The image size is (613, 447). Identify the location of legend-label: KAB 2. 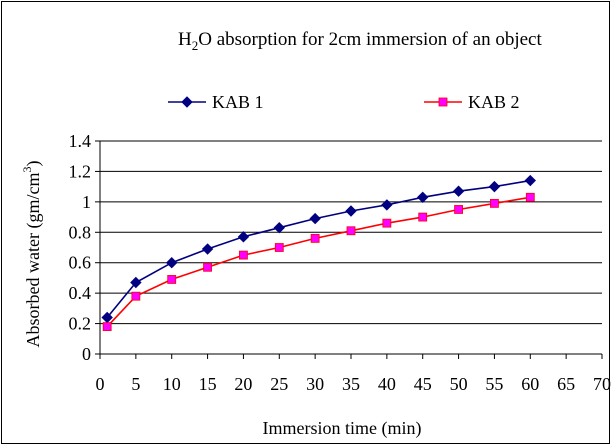
(494, 102).